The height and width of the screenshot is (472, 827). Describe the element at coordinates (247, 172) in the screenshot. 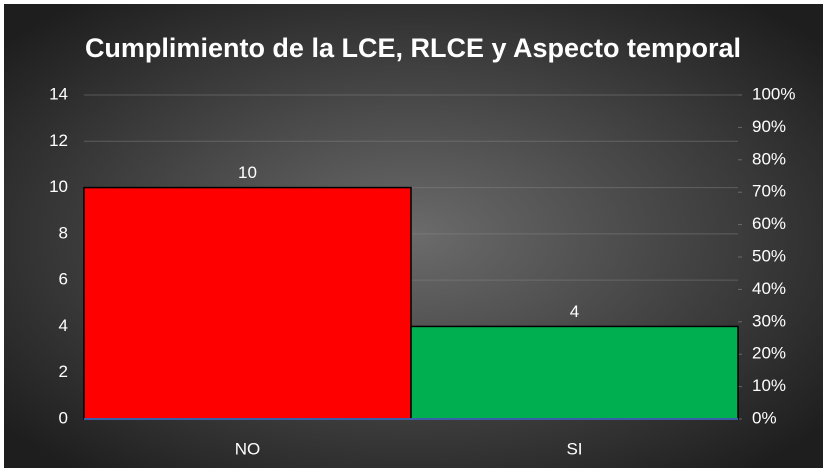

I see `data-label: 10` at that location.